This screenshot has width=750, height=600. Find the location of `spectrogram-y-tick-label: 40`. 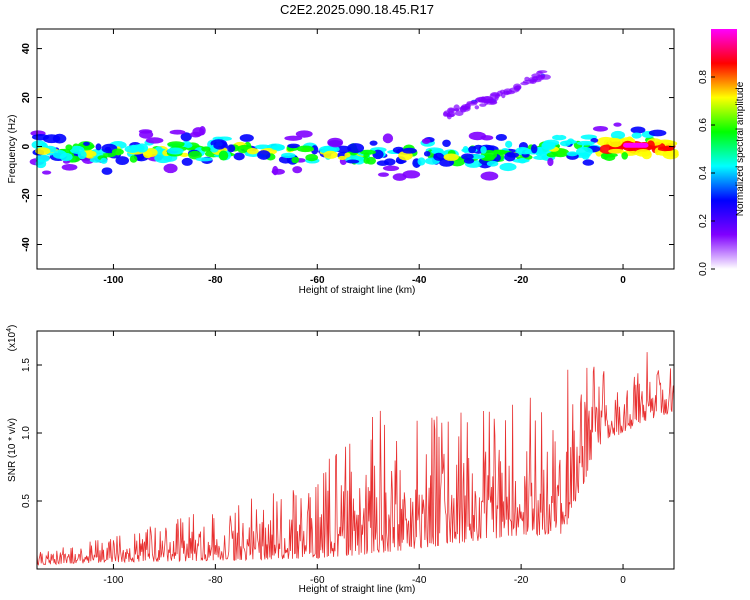

spectrogram-y-tick-label: 40 is located at coordinates (26, 49).